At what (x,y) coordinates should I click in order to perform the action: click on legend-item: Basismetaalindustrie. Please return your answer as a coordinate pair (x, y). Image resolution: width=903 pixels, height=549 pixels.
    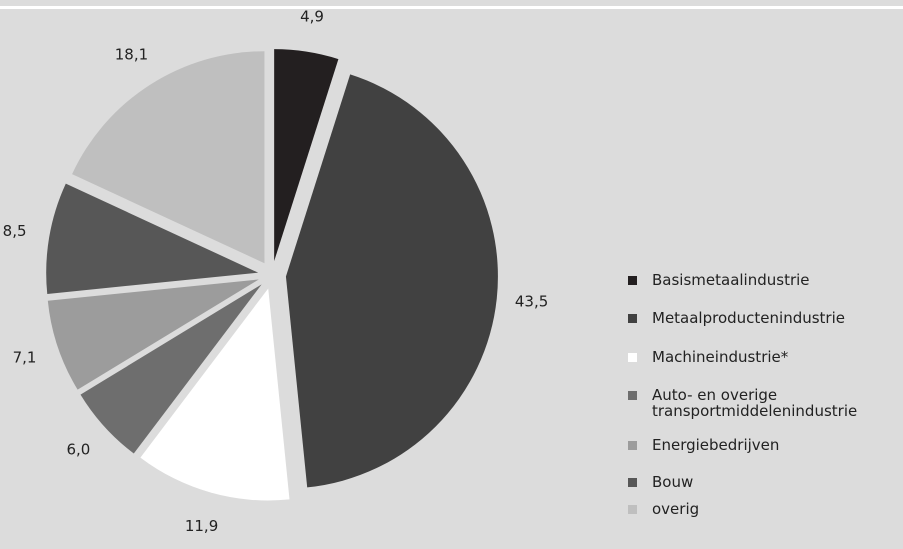
    Looking at the image, I should click on (765, 280).